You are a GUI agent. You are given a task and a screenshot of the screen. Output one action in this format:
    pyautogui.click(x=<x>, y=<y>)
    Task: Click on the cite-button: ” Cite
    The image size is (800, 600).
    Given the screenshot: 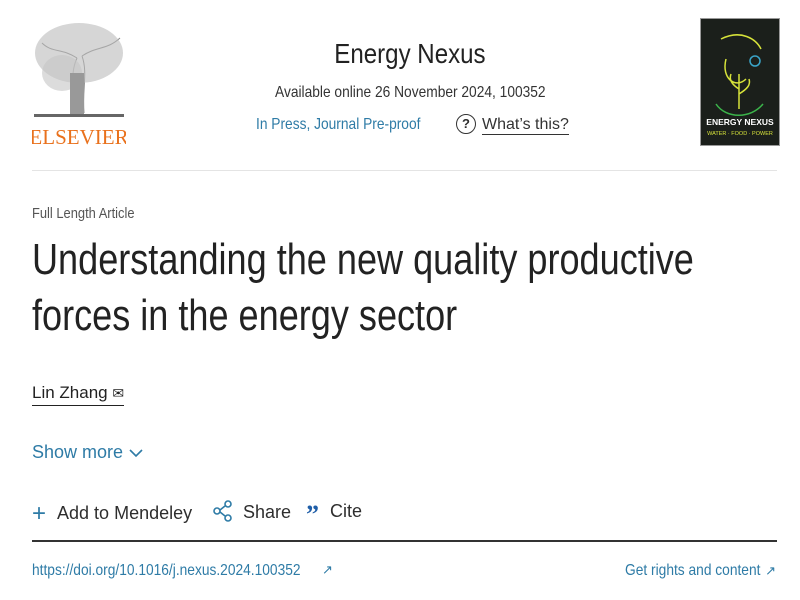 What is the action you would take?
    pyautogui.click(x=334, y=514)
    